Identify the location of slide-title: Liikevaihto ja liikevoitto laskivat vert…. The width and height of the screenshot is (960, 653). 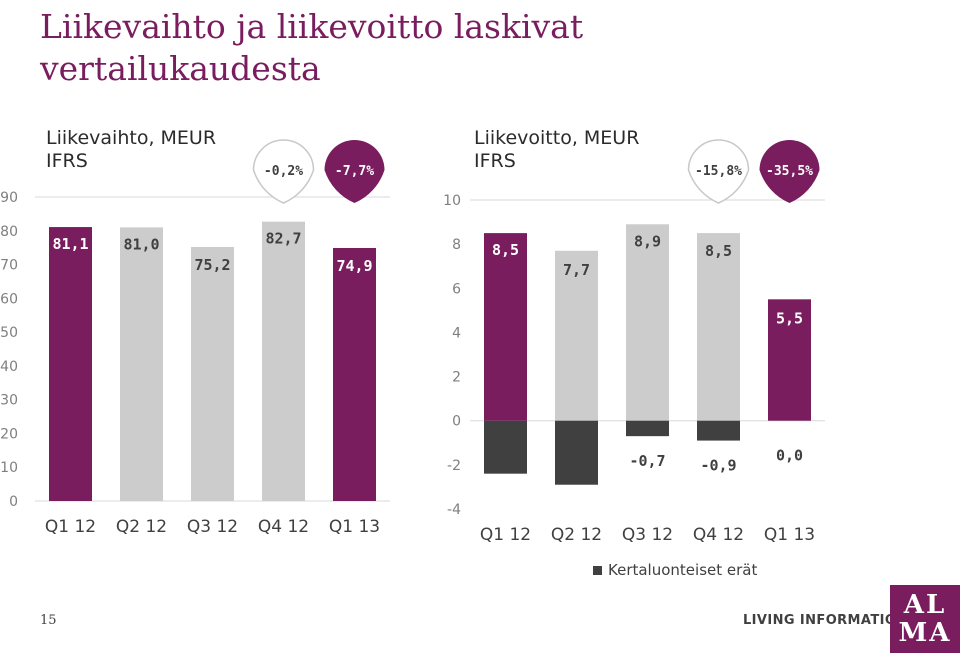
(312, 47).